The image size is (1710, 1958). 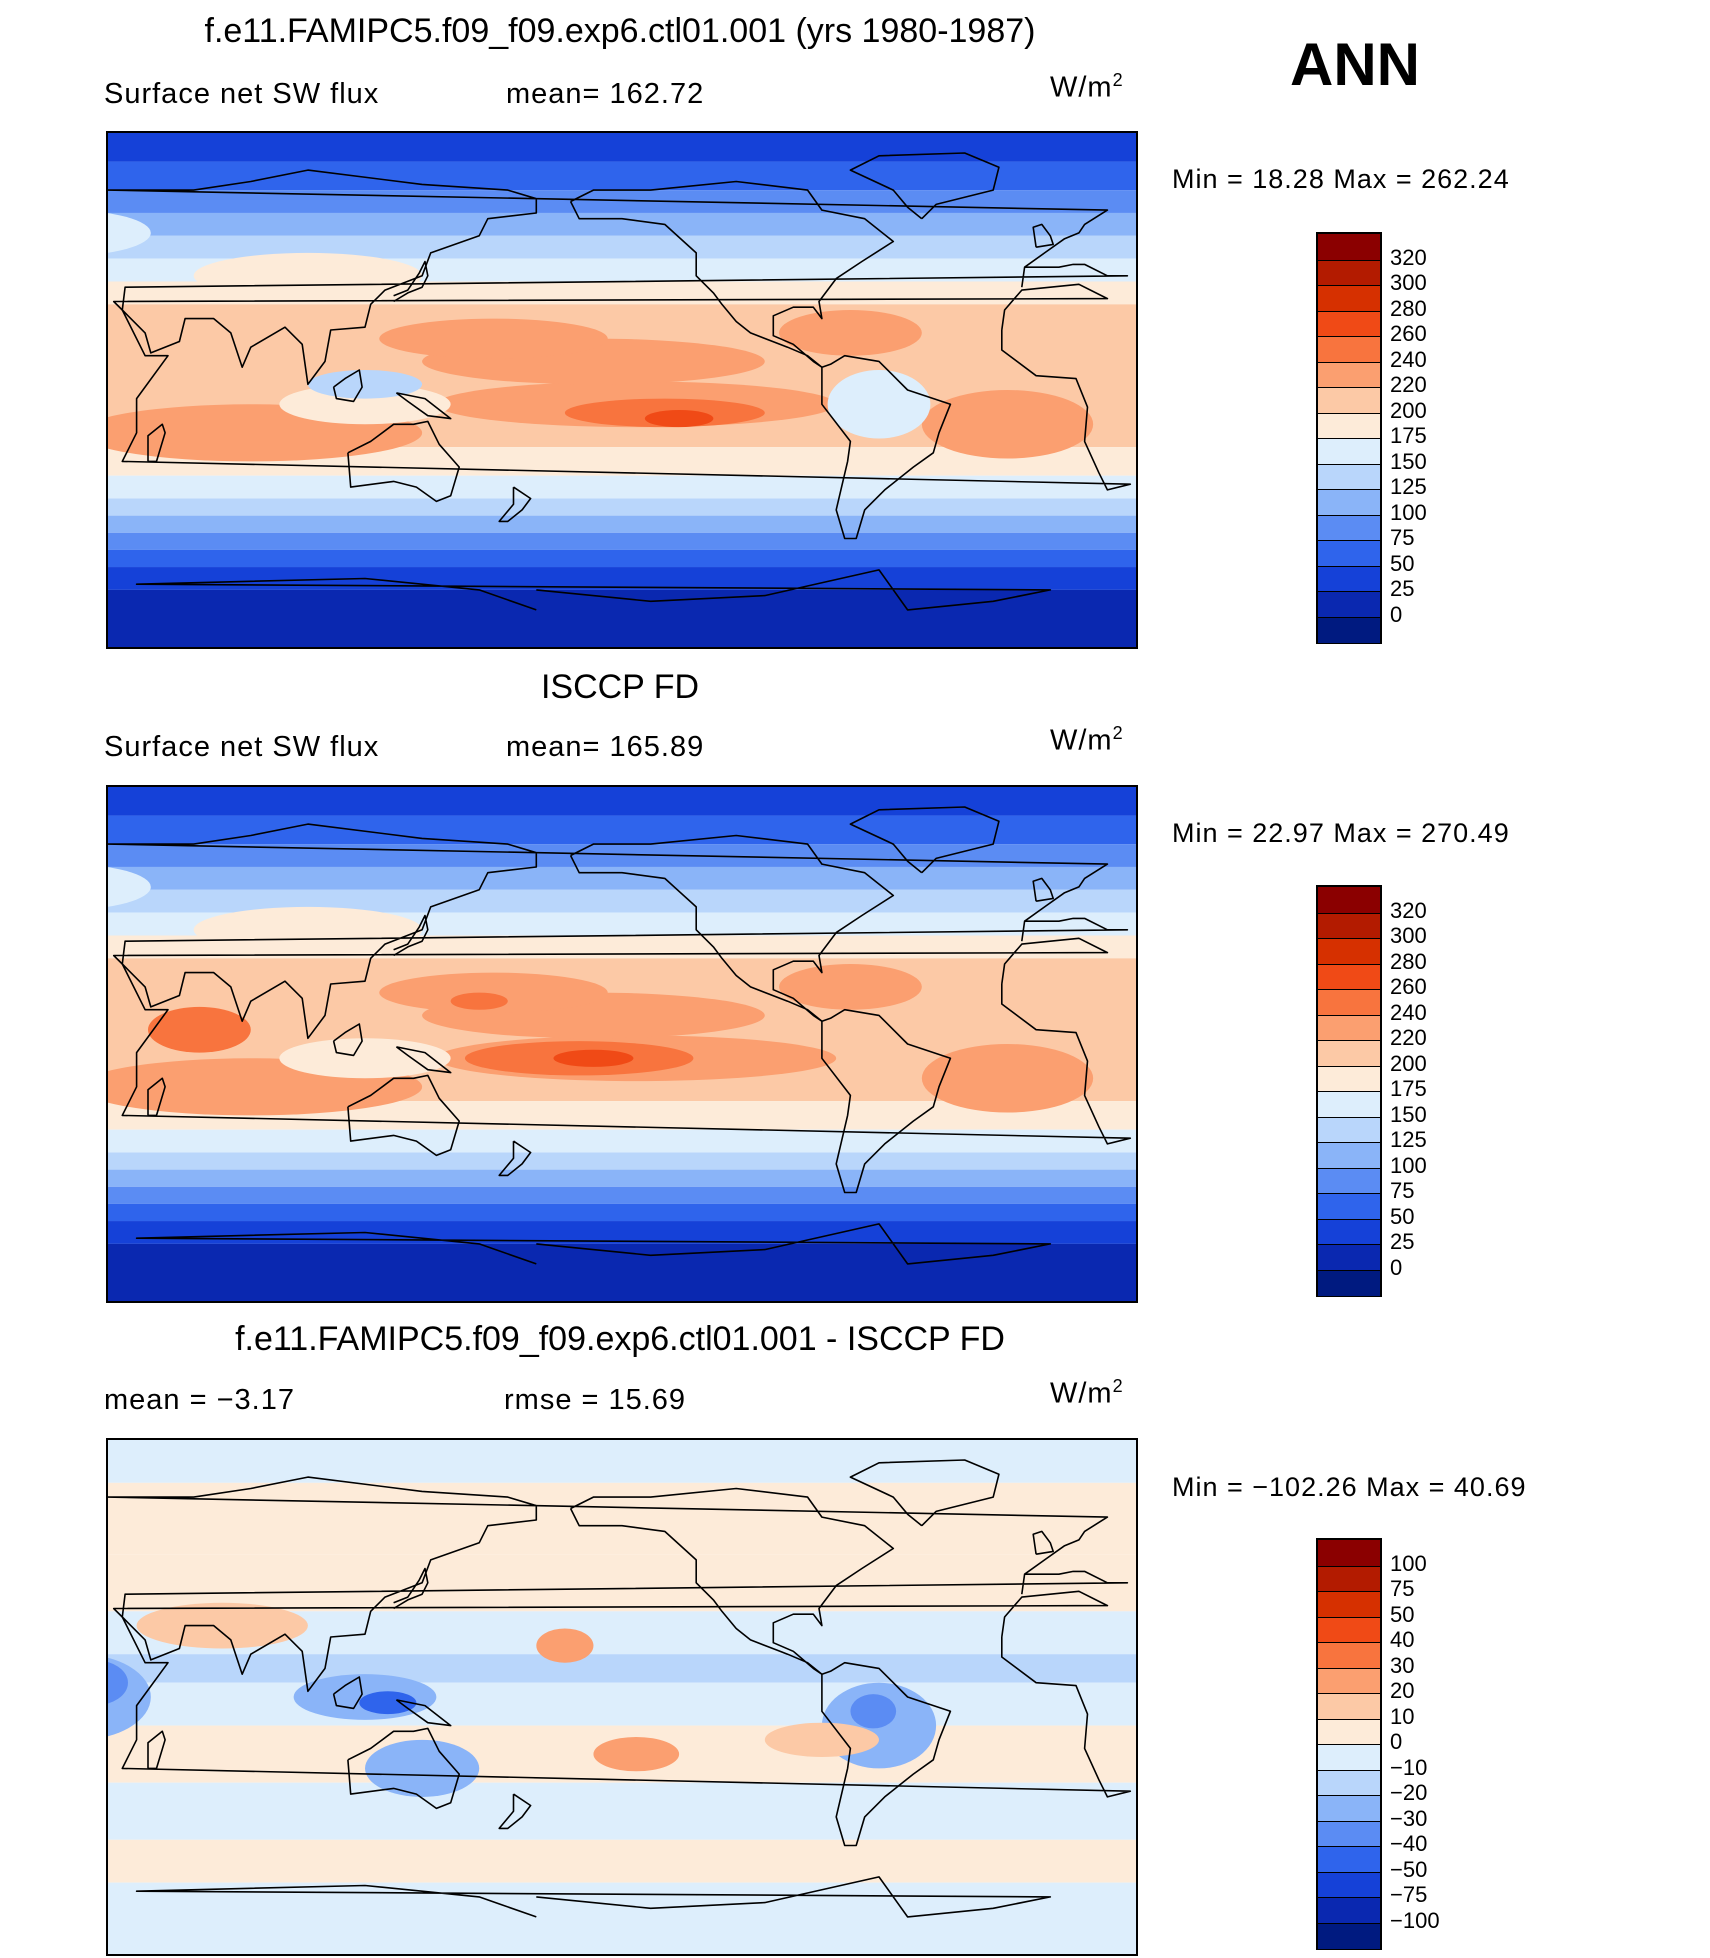 What do you see at coordinates (1087, 1393) in the screenshot?
I see `panel3-units: W/m2` at bounding box center [1087, 1393].